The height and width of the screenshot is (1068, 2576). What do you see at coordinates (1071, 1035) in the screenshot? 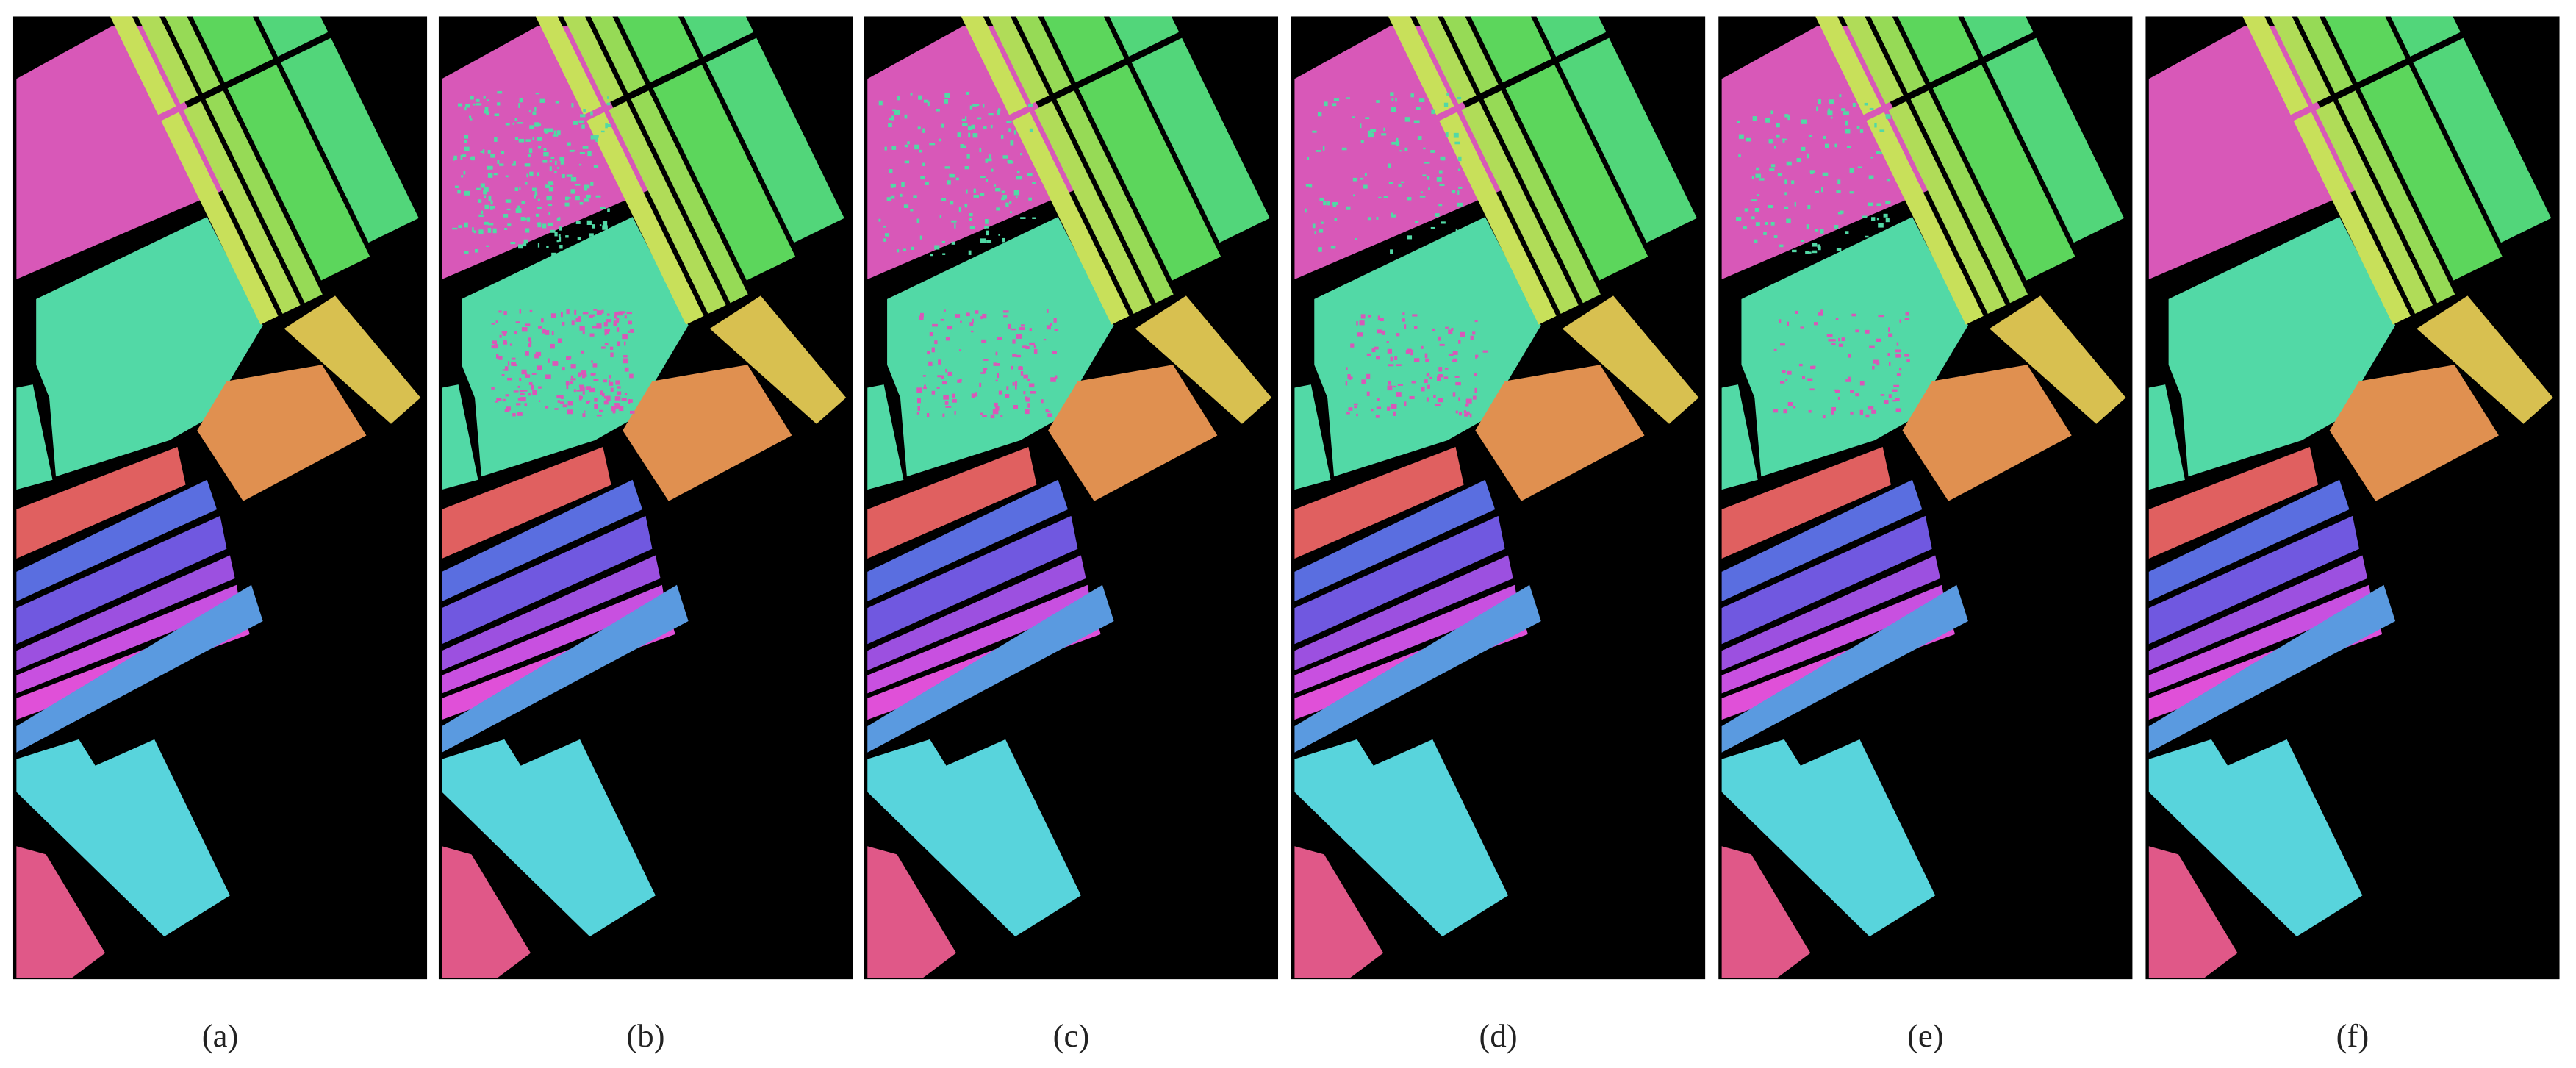
I see `panel-label: (c)` at bounding box center [1071, 1035].